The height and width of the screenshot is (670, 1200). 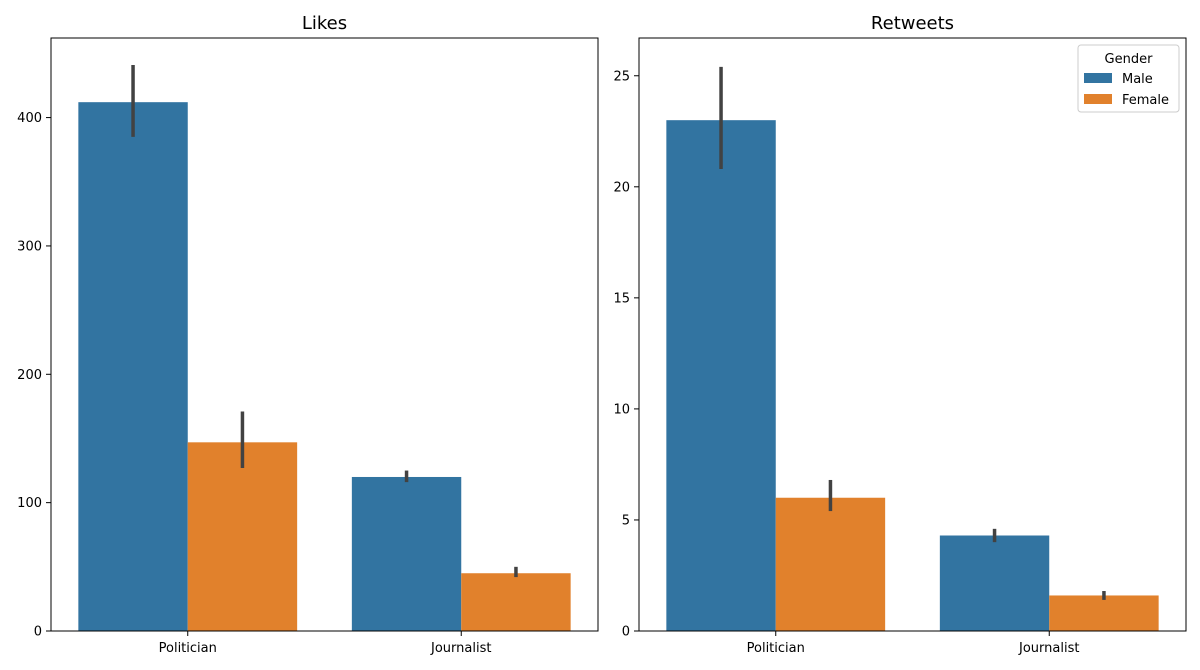 What do you see at coordinates (1145, 100) in the screenshot?
I see `legend-label-female: Female` at bounding box center [1145, 100].